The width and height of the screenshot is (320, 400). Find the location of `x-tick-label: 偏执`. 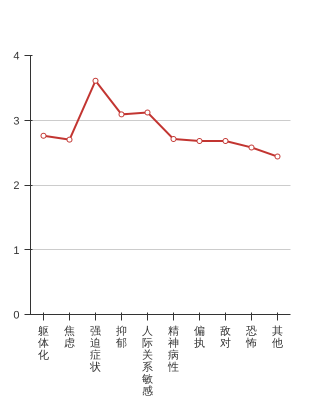

x-tick-label: 偏执 is located at coordinates (199, 338).